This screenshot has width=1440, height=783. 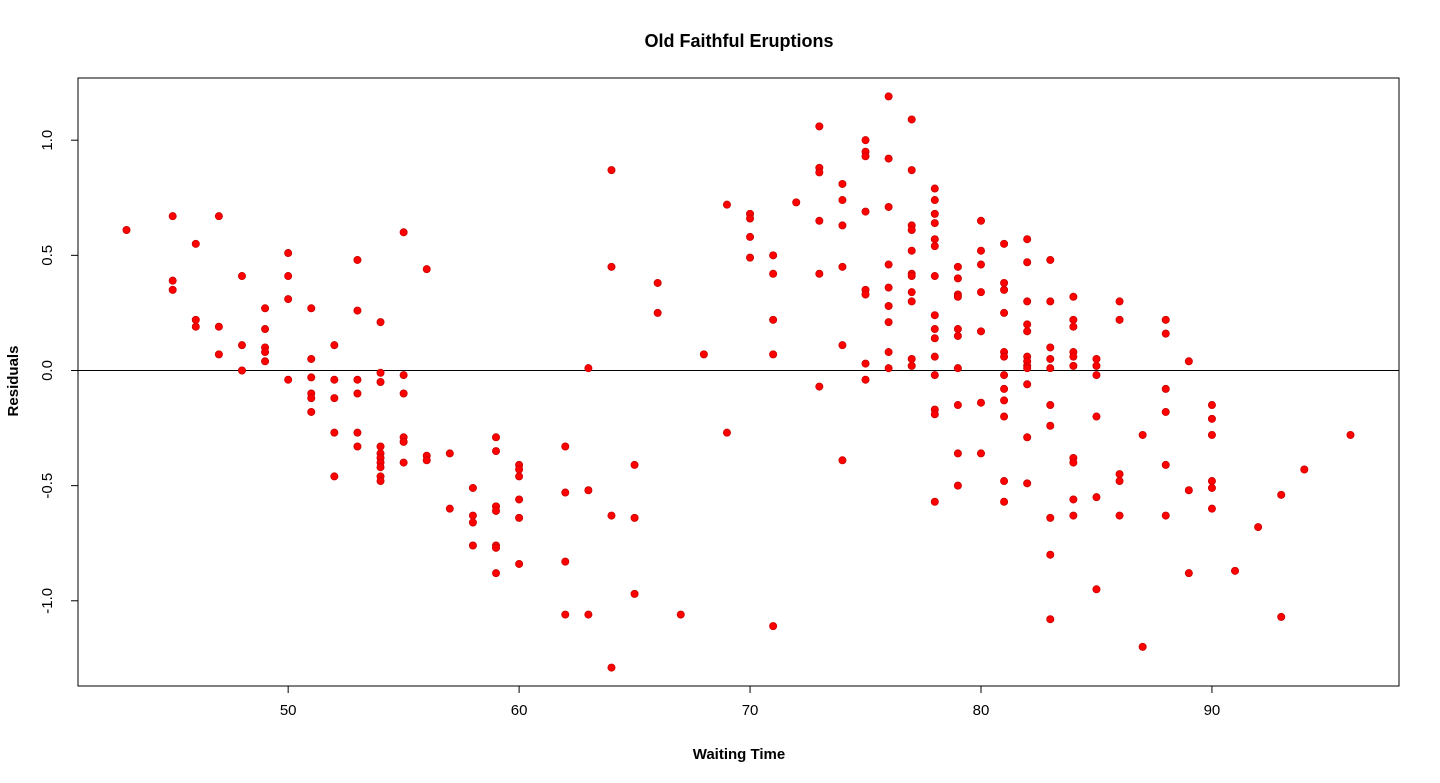 What do you see at coordinates (750, 710) in the screenshot?
I see `x-tick-label: 70` at bounding box center [750, 710].